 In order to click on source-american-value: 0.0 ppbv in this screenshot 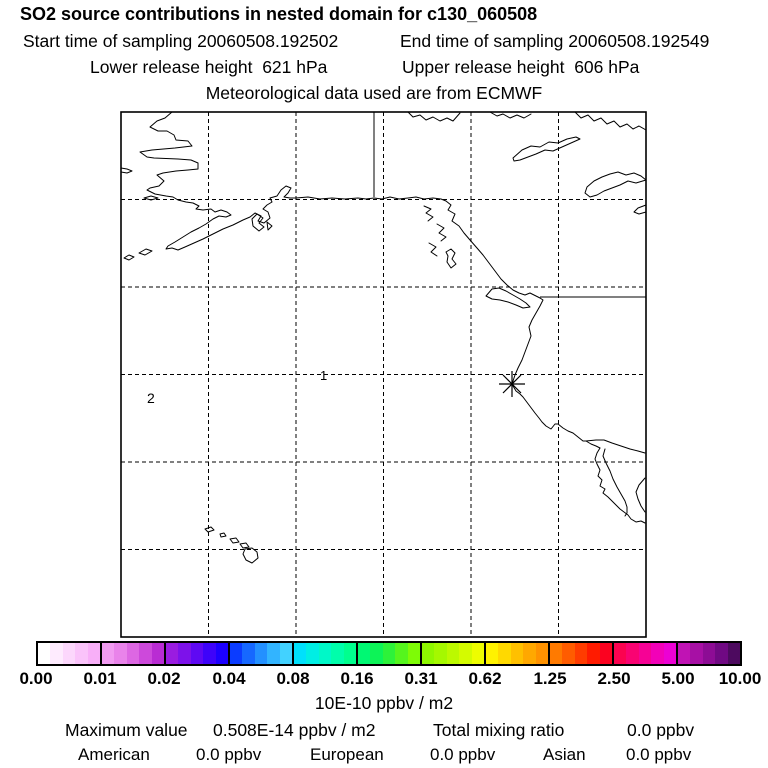, I will do `click(229, 754)`.